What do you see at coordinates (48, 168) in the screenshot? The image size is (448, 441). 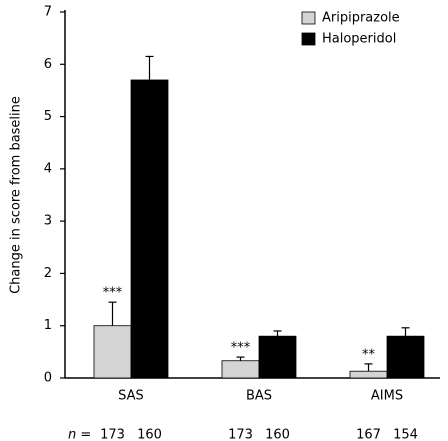 I see `y-tick-label: 4` at bounding box center [48, 168].